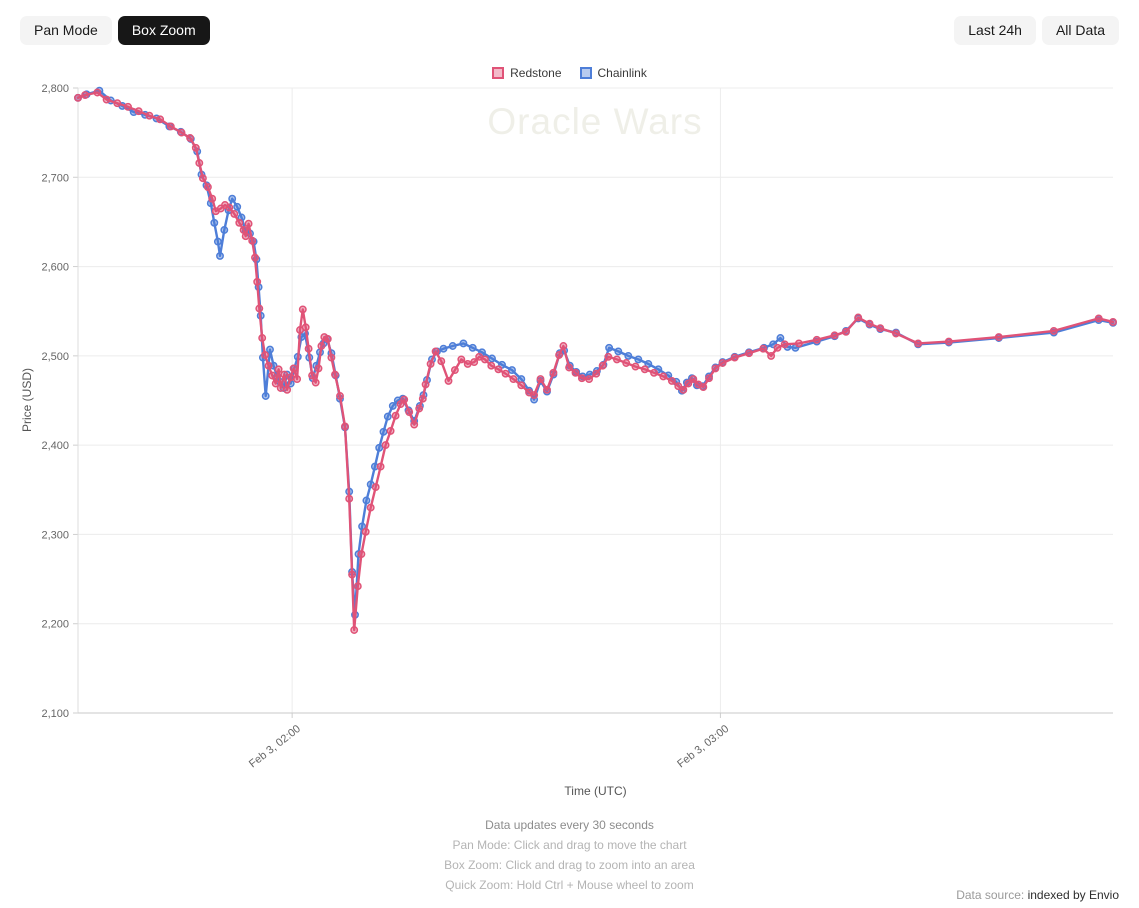  I want to click on y-tick-label: 2,400, so click(55, 446).